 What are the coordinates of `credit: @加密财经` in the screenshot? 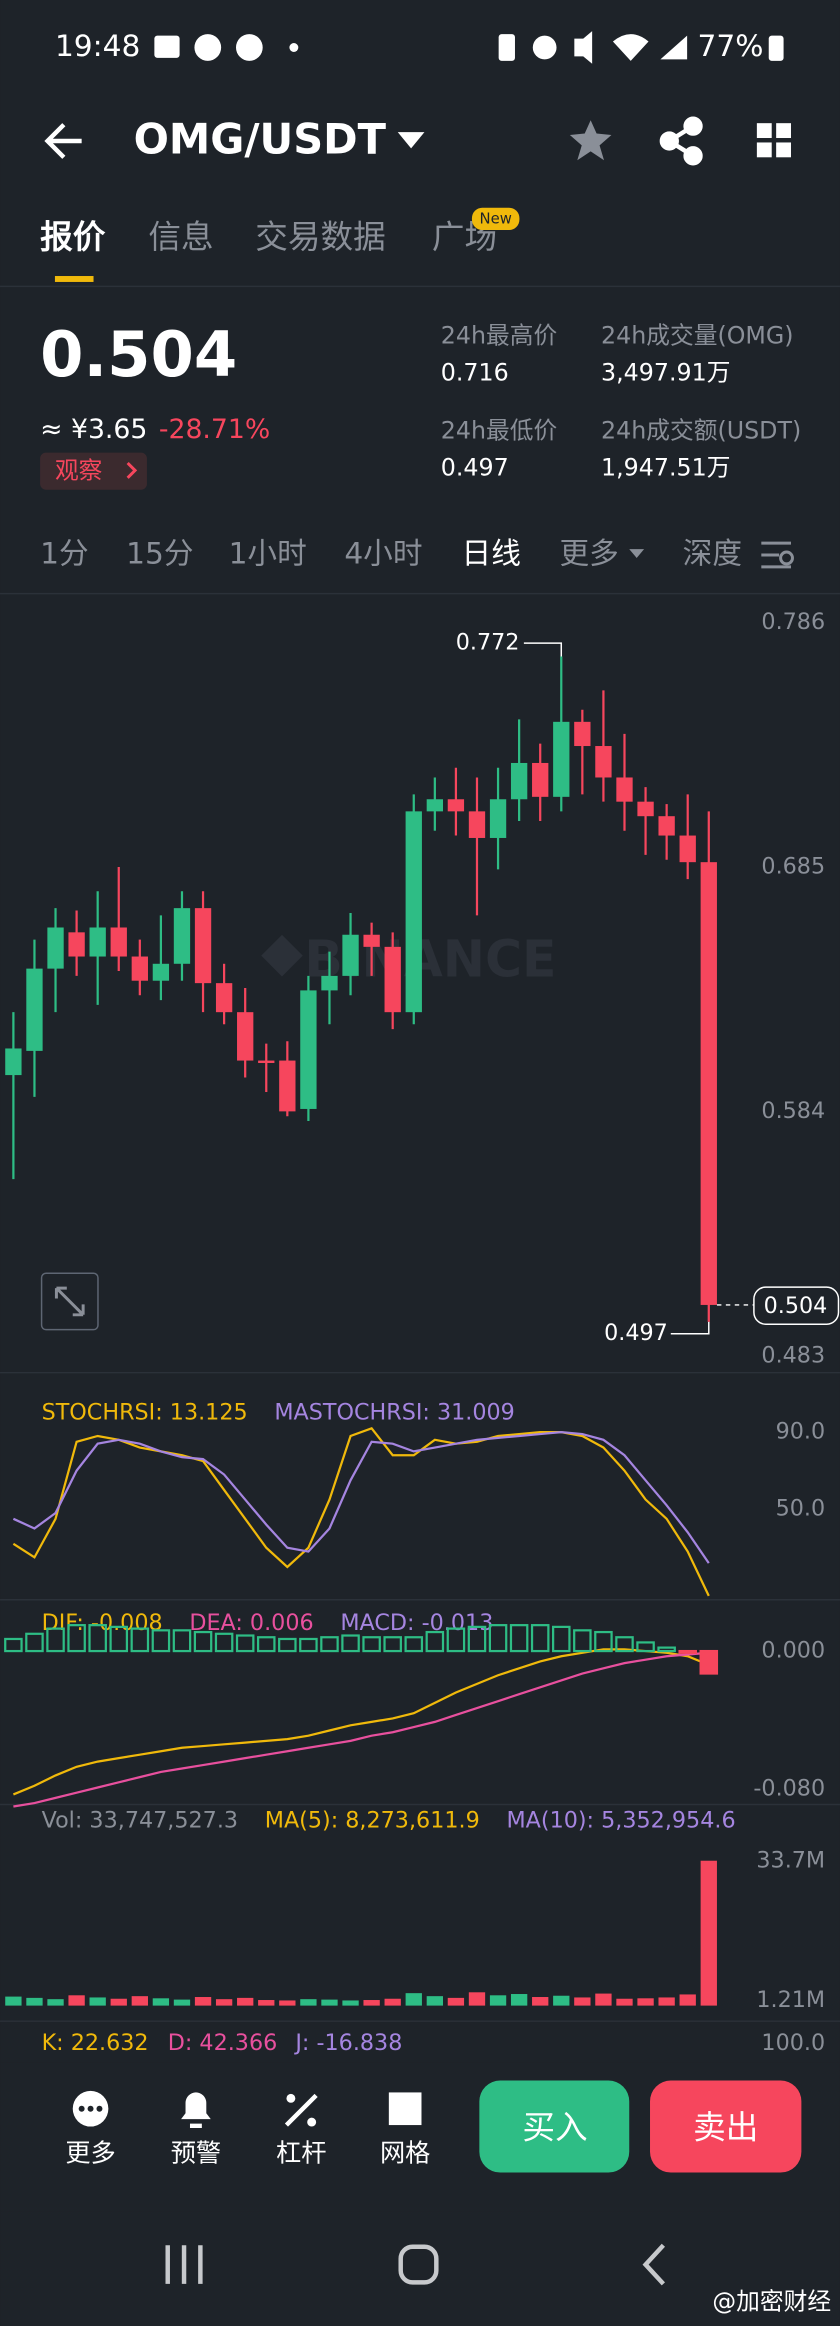 It's located at (771, 2302).